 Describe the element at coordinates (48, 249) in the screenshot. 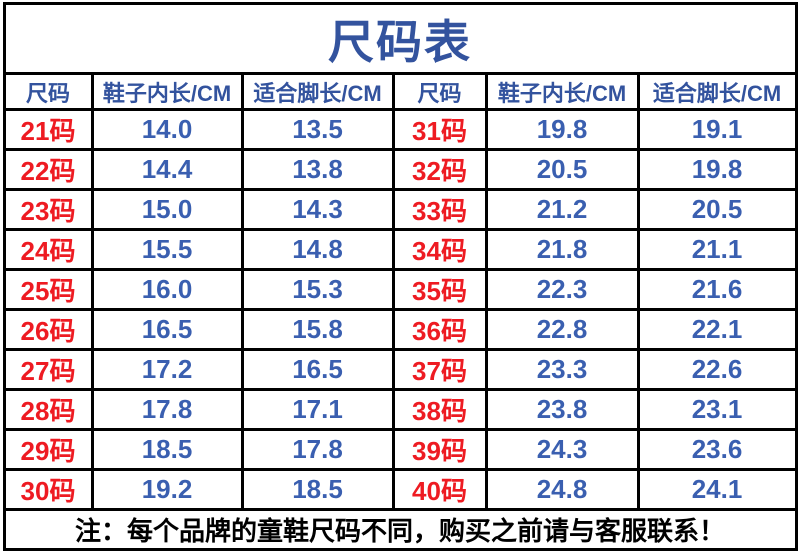

I see `size-cell: 24码` at that location.